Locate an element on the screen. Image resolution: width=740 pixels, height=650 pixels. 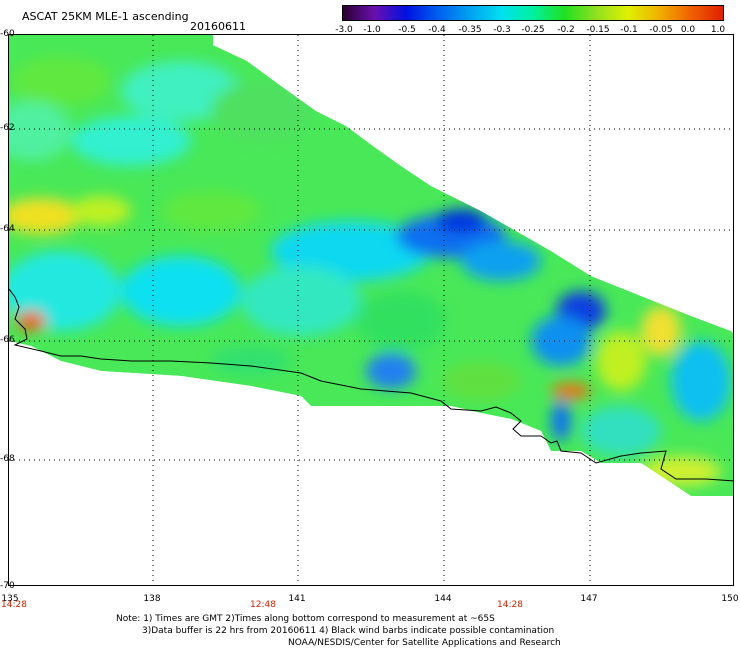
colorbar-tick-label: -1.0 is located at coordinates (372, 30).